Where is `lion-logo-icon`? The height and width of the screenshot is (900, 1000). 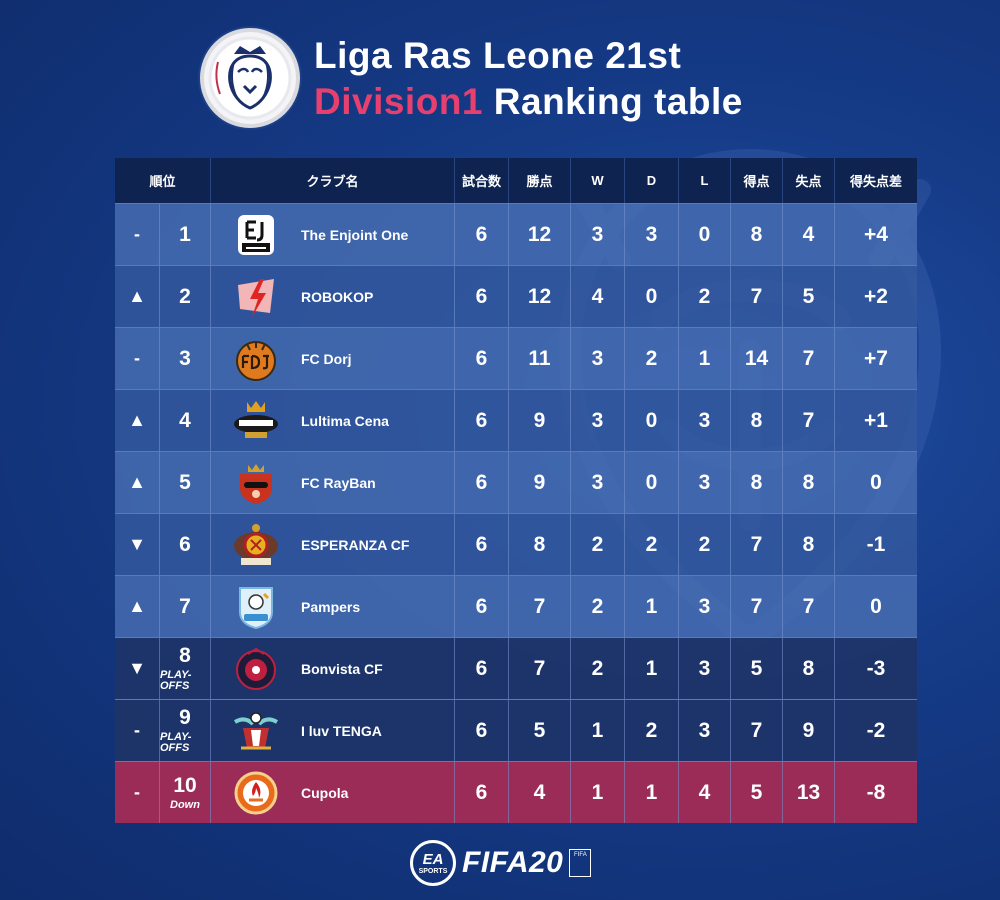
lion-logo-icon is located at coordinates (250, 78).